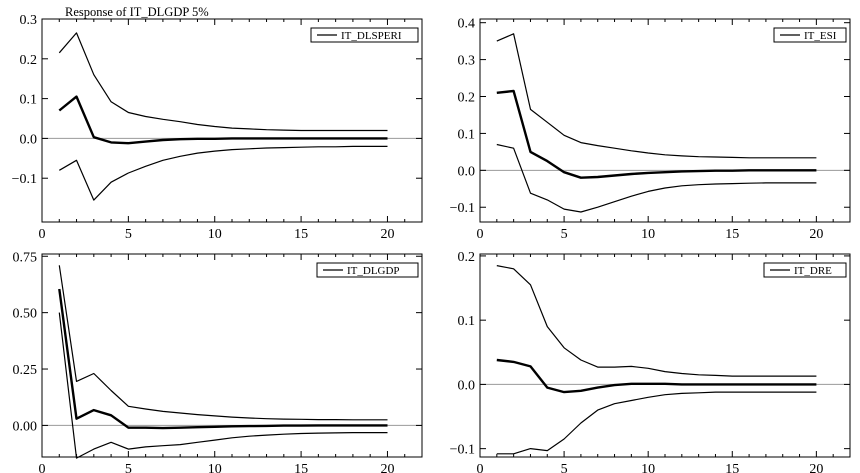 This screenshot has height=473, width=860. I want to click on y-tick-label: 0.75, so click(25, 257).